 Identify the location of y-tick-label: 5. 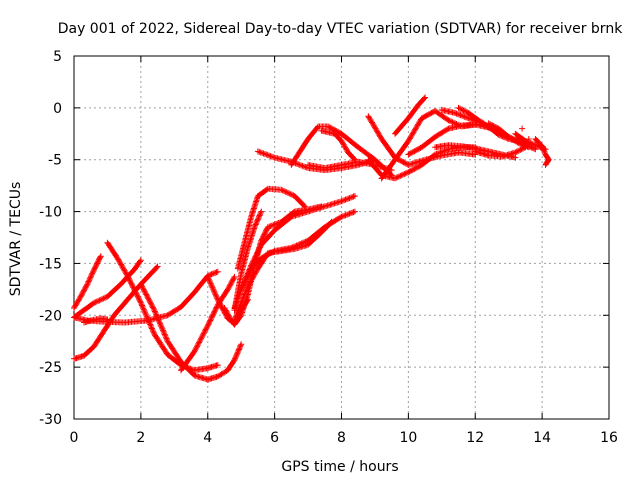
(57, 57).